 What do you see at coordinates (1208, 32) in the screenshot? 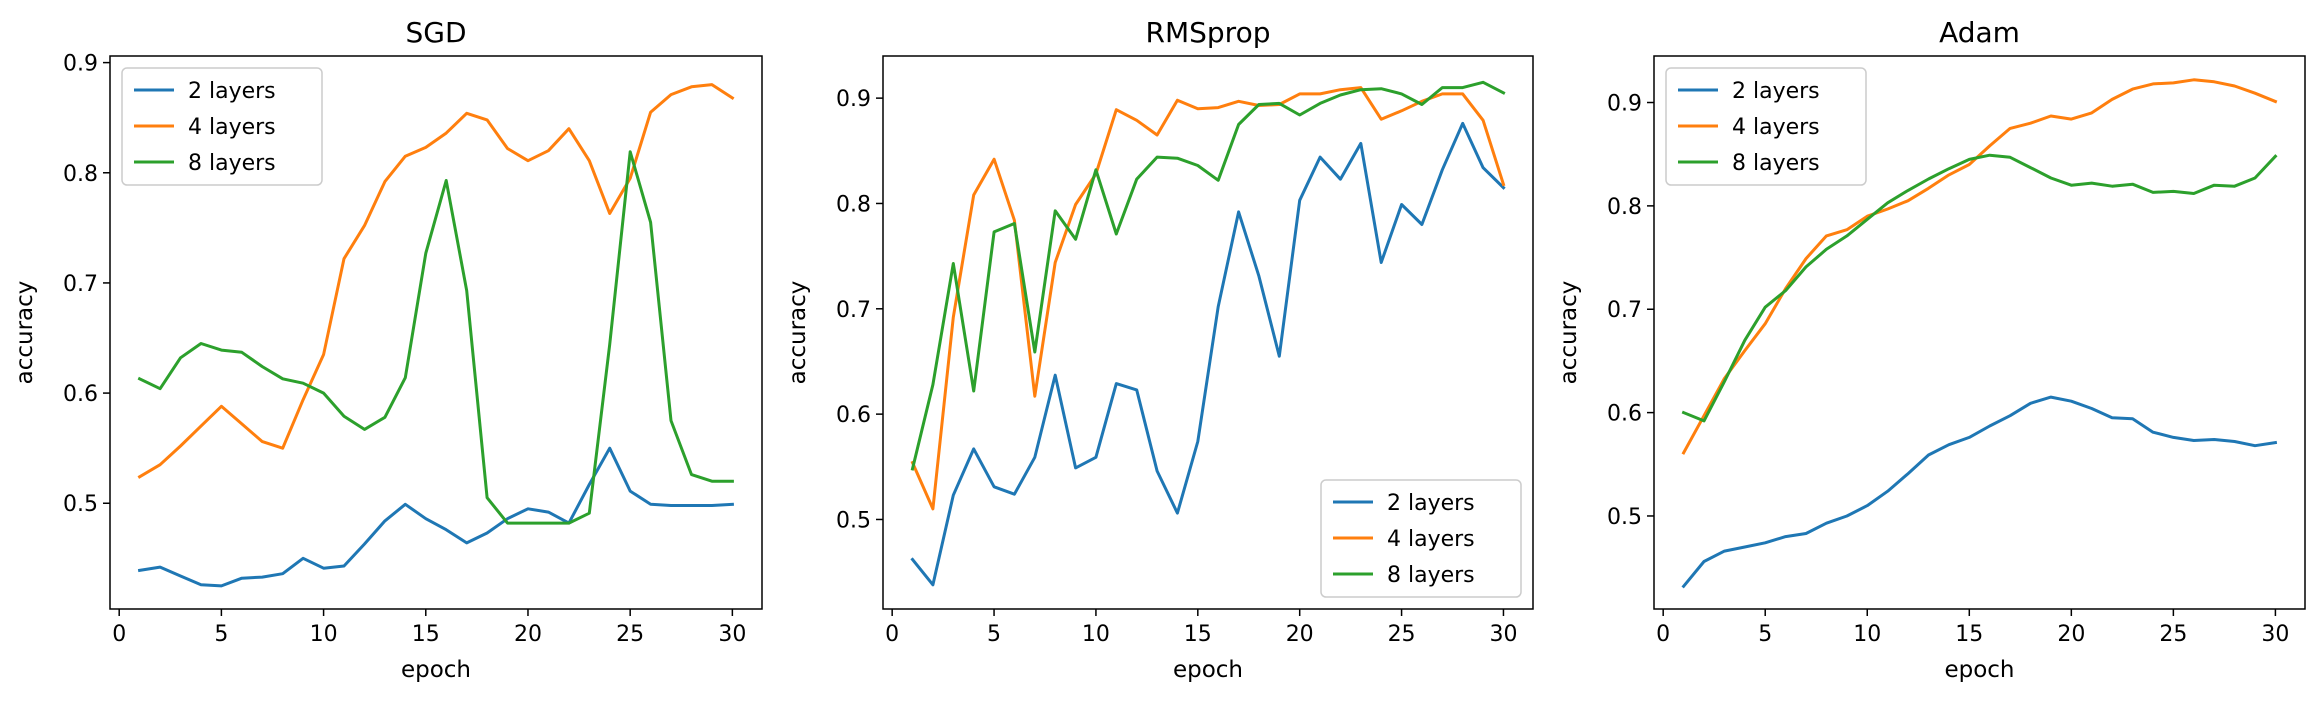
I see `chart-title: RMSprop` at bounding box center [1208, 32].